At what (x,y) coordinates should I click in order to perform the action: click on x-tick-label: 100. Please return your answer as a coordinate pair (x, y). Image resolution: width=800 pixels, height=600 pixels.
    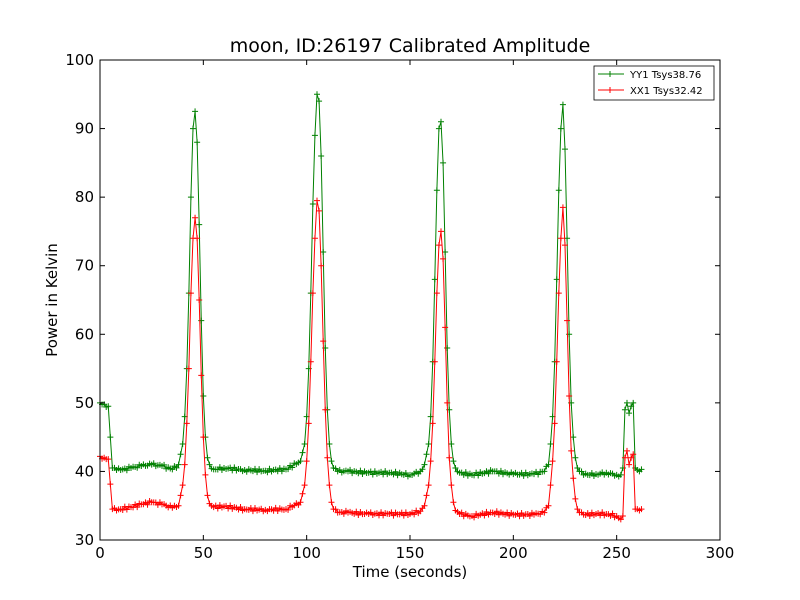
    Looking at the image, I should click on (306, 553).